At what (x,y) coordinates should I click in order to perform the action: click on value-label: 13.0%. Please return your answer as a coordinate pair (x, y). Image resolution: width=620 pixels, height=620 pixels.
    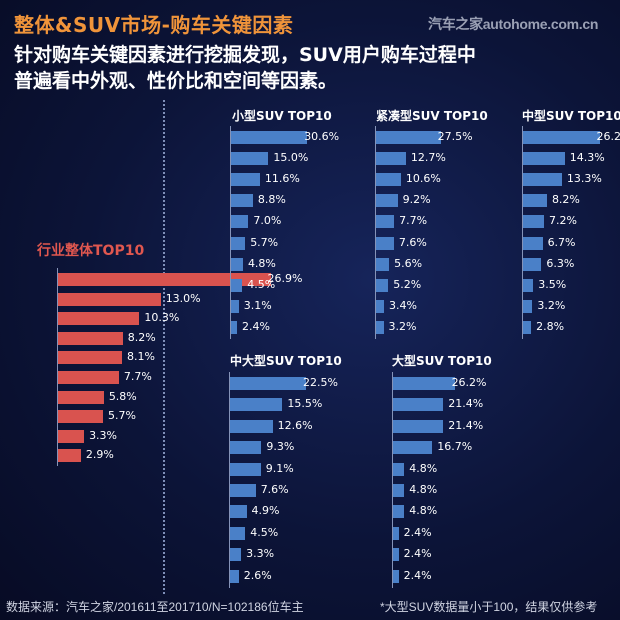
    Looking at the image, I should click on (183, 298).